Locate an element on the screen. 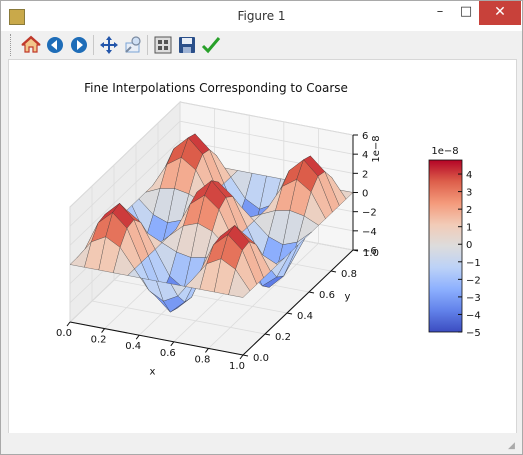  y-tick-label: 0.2 is located at coordinates (283, 337).